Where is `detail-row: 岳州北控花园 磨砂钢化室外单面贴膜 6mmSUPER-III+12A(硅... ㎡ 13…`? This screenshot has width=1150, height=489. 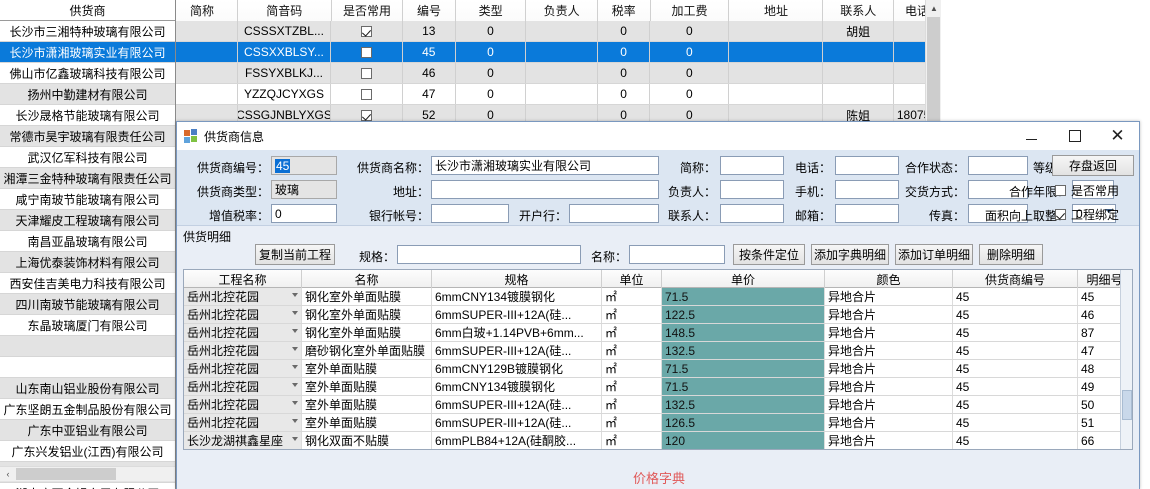 detail-row: 岳州北控花园 磨砂钢化室外单面贴膜 6mmSUPER-III+12A(硅... ㎡ 13… is located at coordinates (658, 351).